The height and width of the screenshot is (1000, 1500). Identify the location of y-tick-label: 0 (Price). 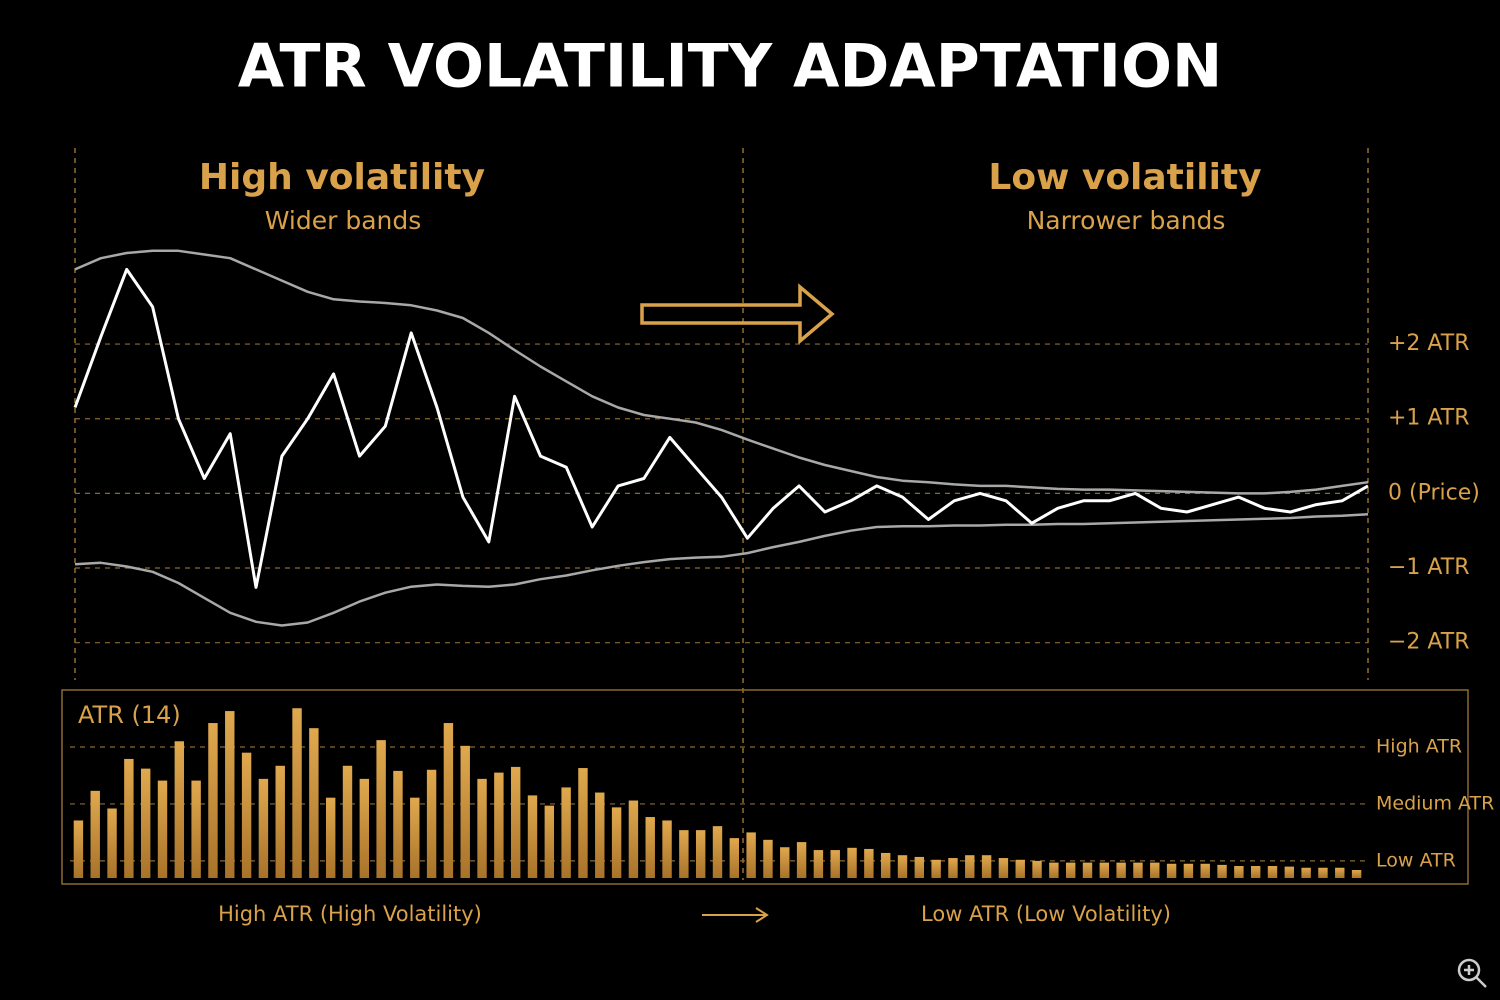
(1434, 492).